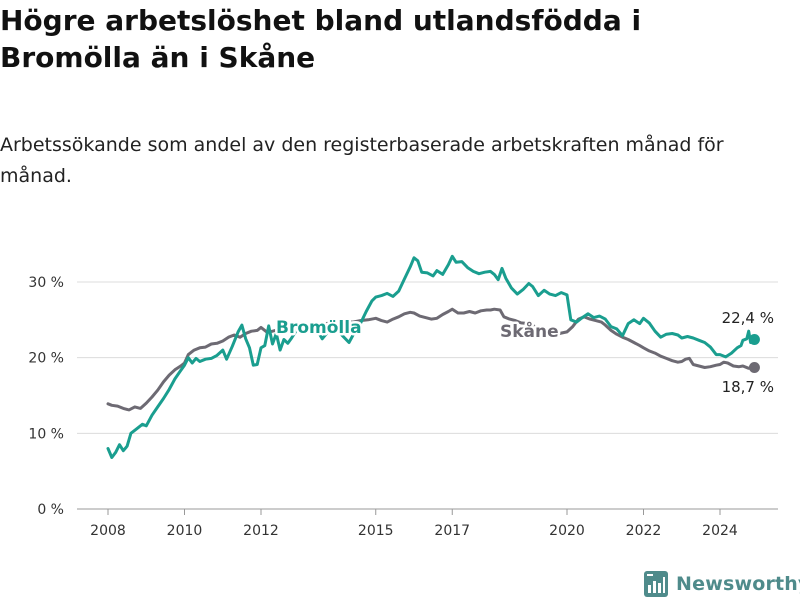 This screenshot has height=600, width=800. Describe the element at coordinates (50, 510) in the screenshot. I see `y-tick-label: 0 %` at that location.